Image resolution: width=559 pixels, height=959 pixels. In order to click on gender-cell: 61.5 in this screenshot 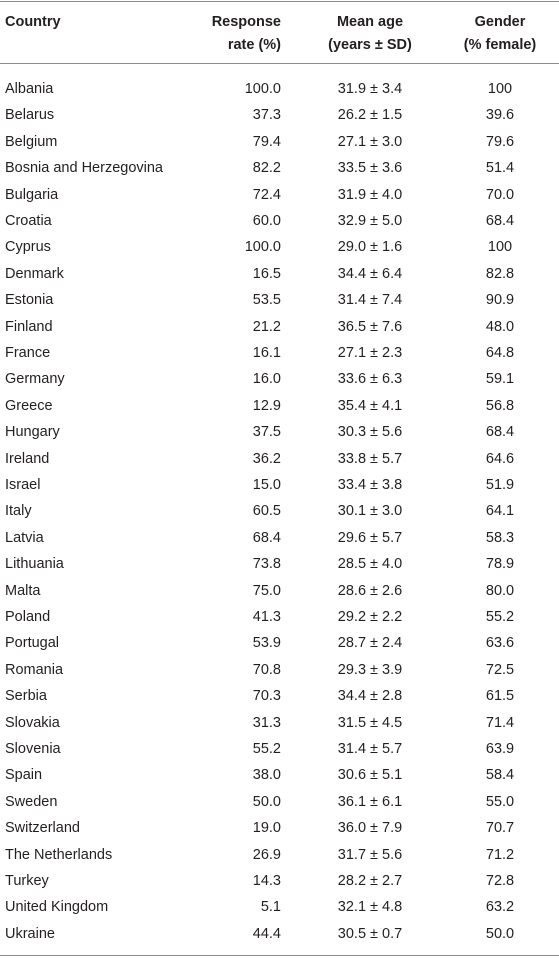, I will do `click(500, 696)`.